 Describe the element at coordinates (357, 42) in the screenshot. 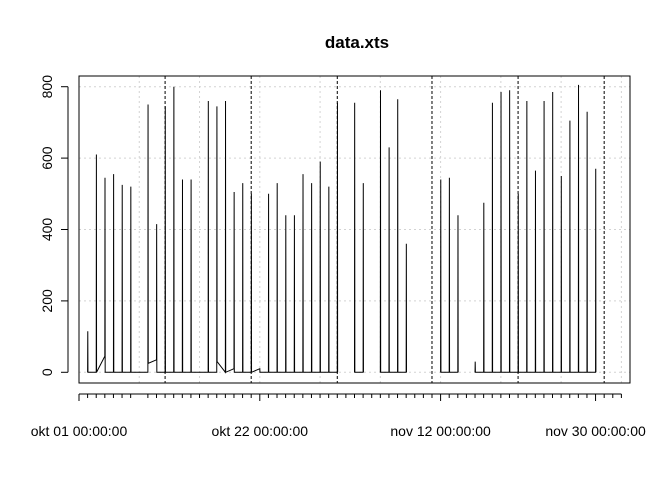

I see `chart-title: data.xts` at that location.